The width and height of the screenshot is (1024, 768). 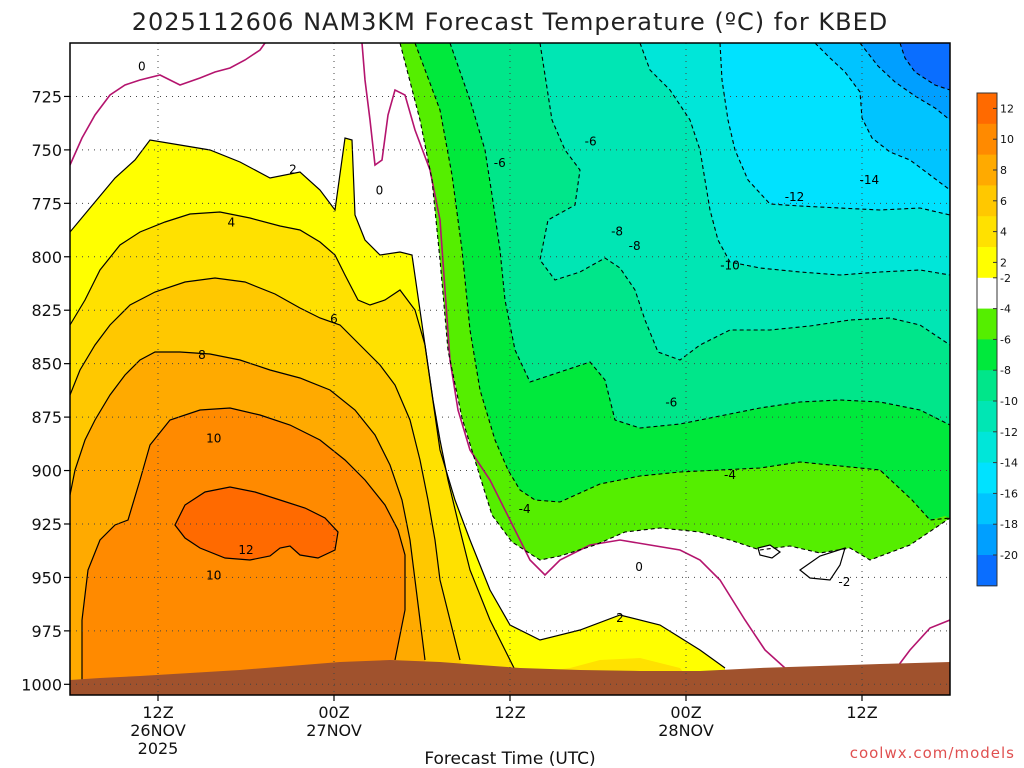 What do you see at coordinates (1003, 262) in the screenshot?
I see `colorbar-label: 2` at bounding box center [1003, 262].